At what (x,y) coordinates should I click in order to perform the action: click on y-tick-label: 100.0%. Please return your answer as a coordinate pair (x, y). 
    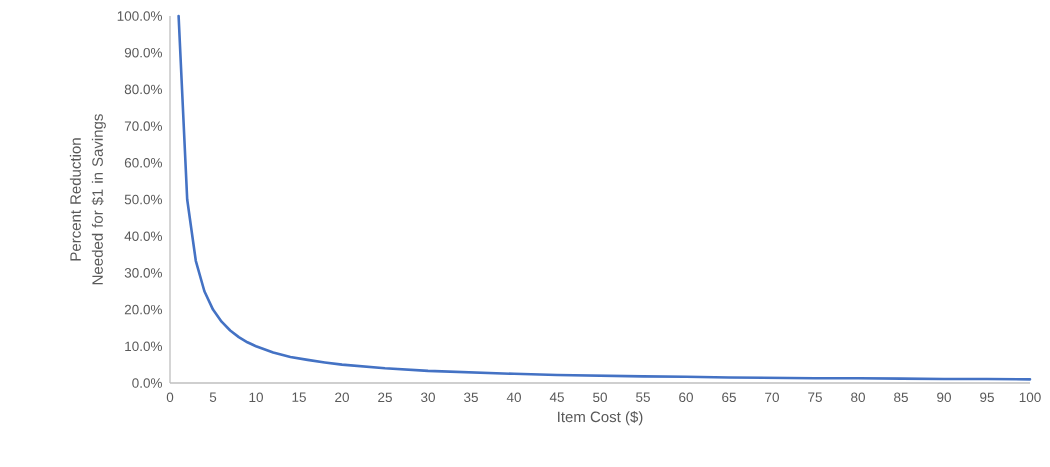
    Looking at the image, I should click on (139, 16).